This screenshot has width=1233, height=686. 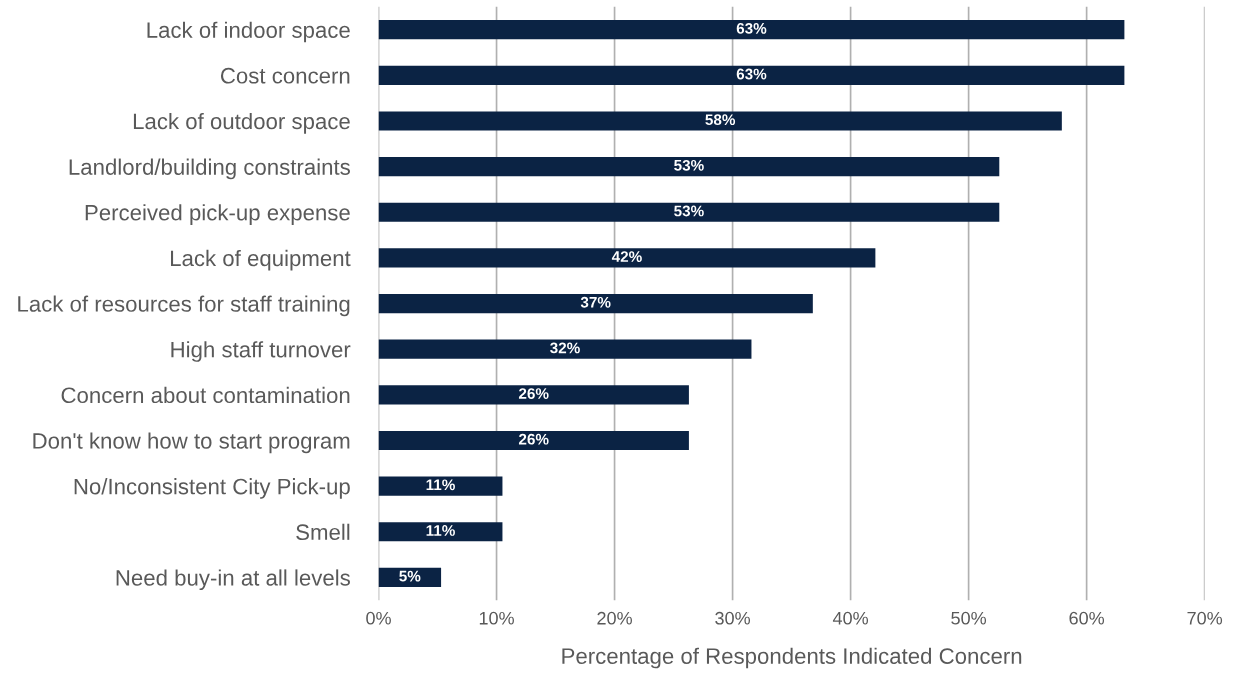 What do you see at coordinates (212, 488) in the screenshot?
I see `y-tick-label: No/Inconsistent City Pick-up` at bounding box center [212, 488].